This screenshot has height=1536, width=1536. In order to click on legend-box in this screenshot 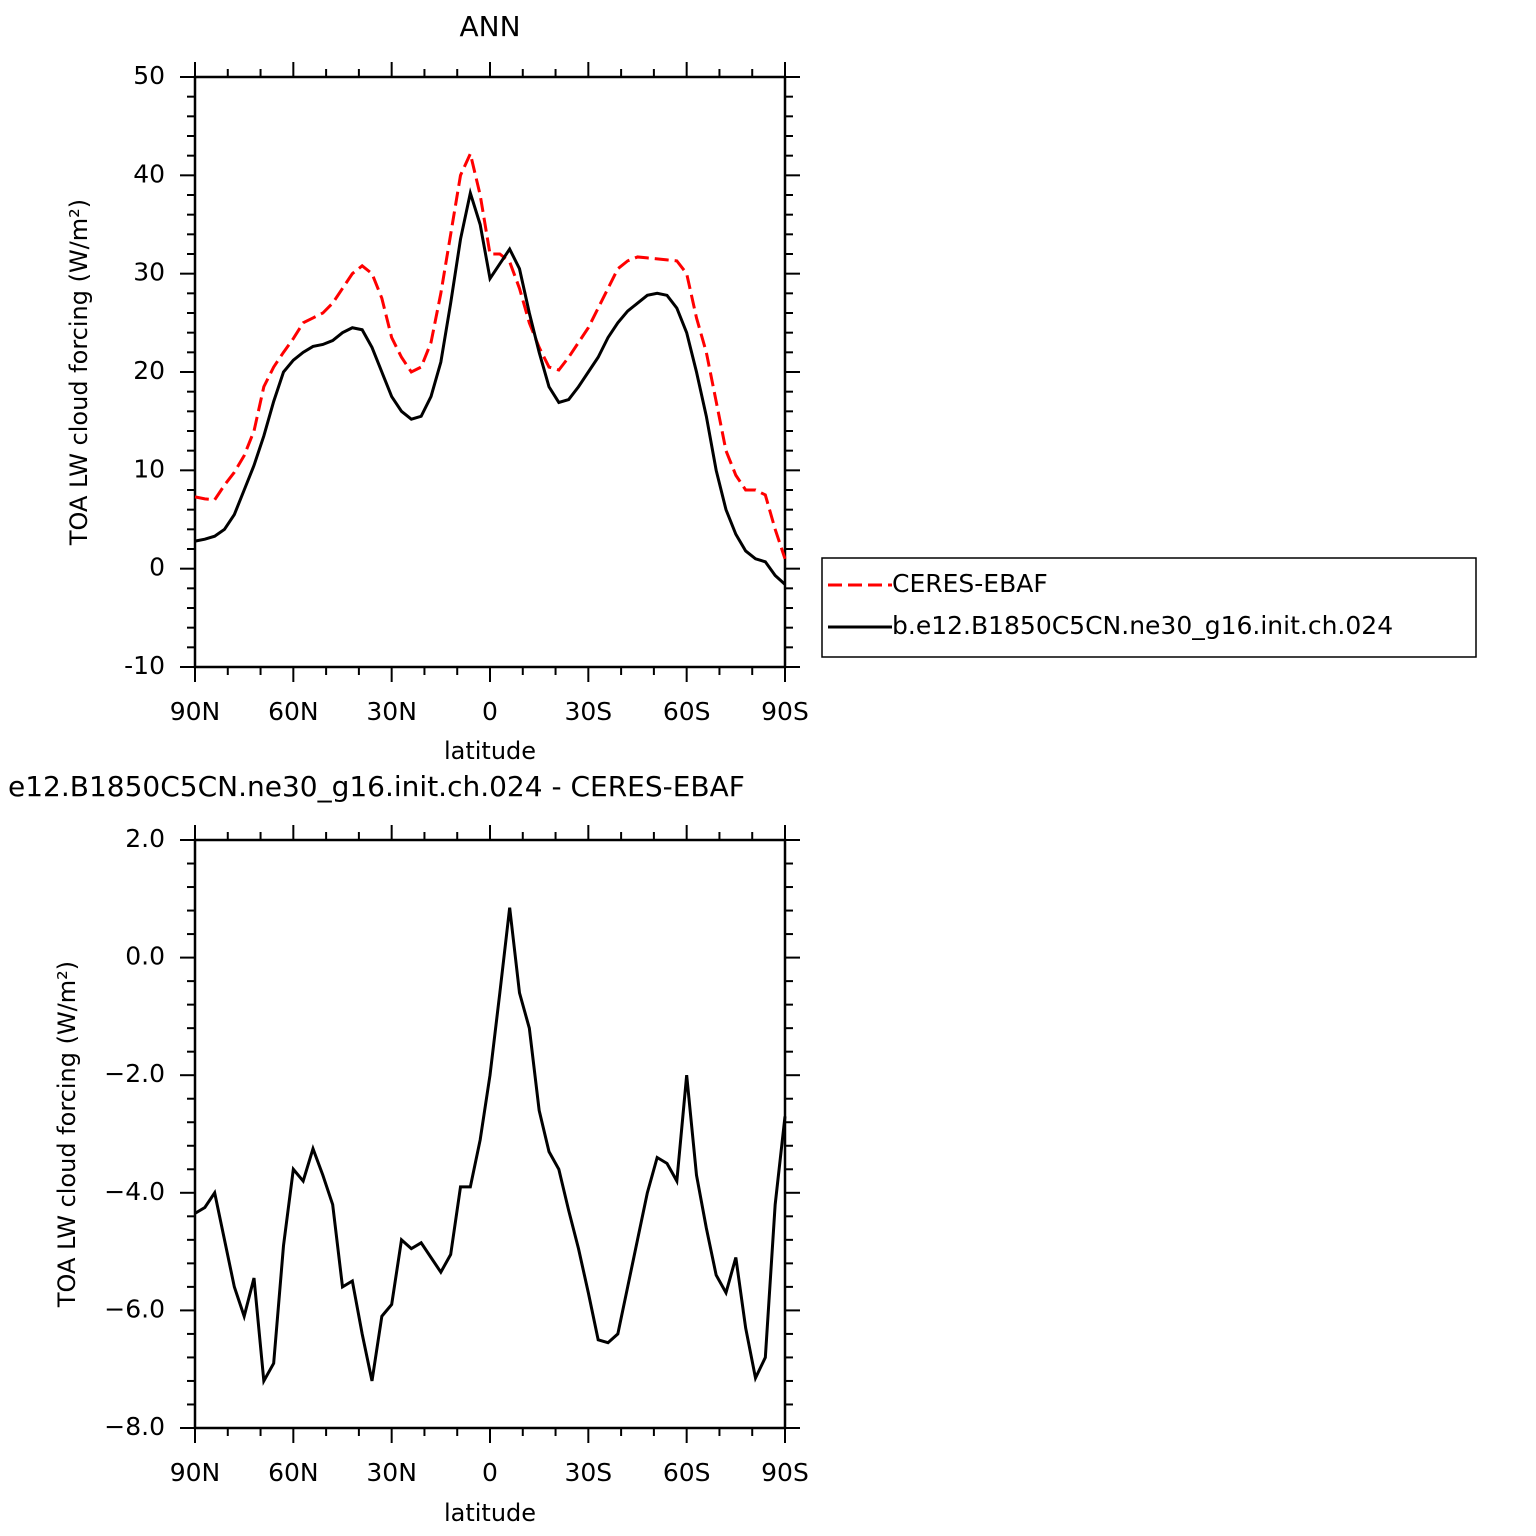, I will do `click(1149, 607)`.